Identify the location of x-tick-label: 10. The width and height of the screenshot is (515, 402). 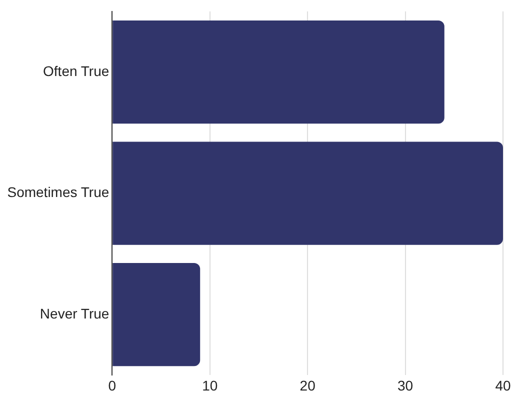
(210, 385).